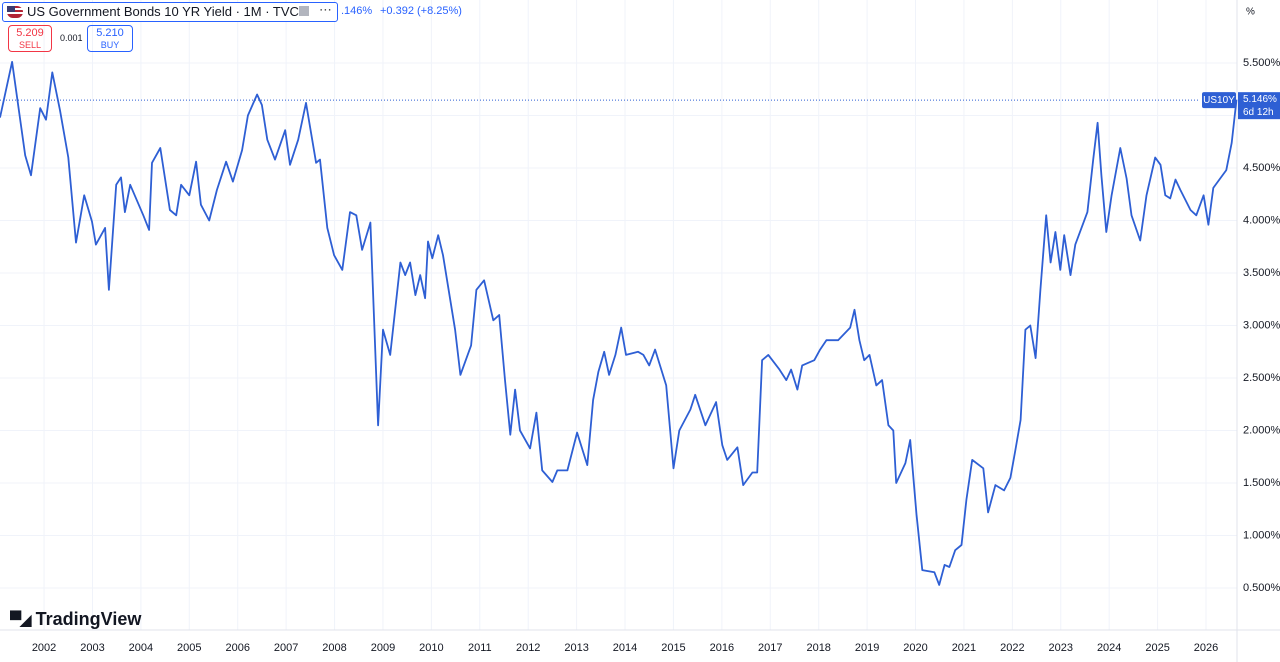 The height and width of the screenshot is (662, 1280). I want to click on x-tick-label: 2019, so click(867, 648).